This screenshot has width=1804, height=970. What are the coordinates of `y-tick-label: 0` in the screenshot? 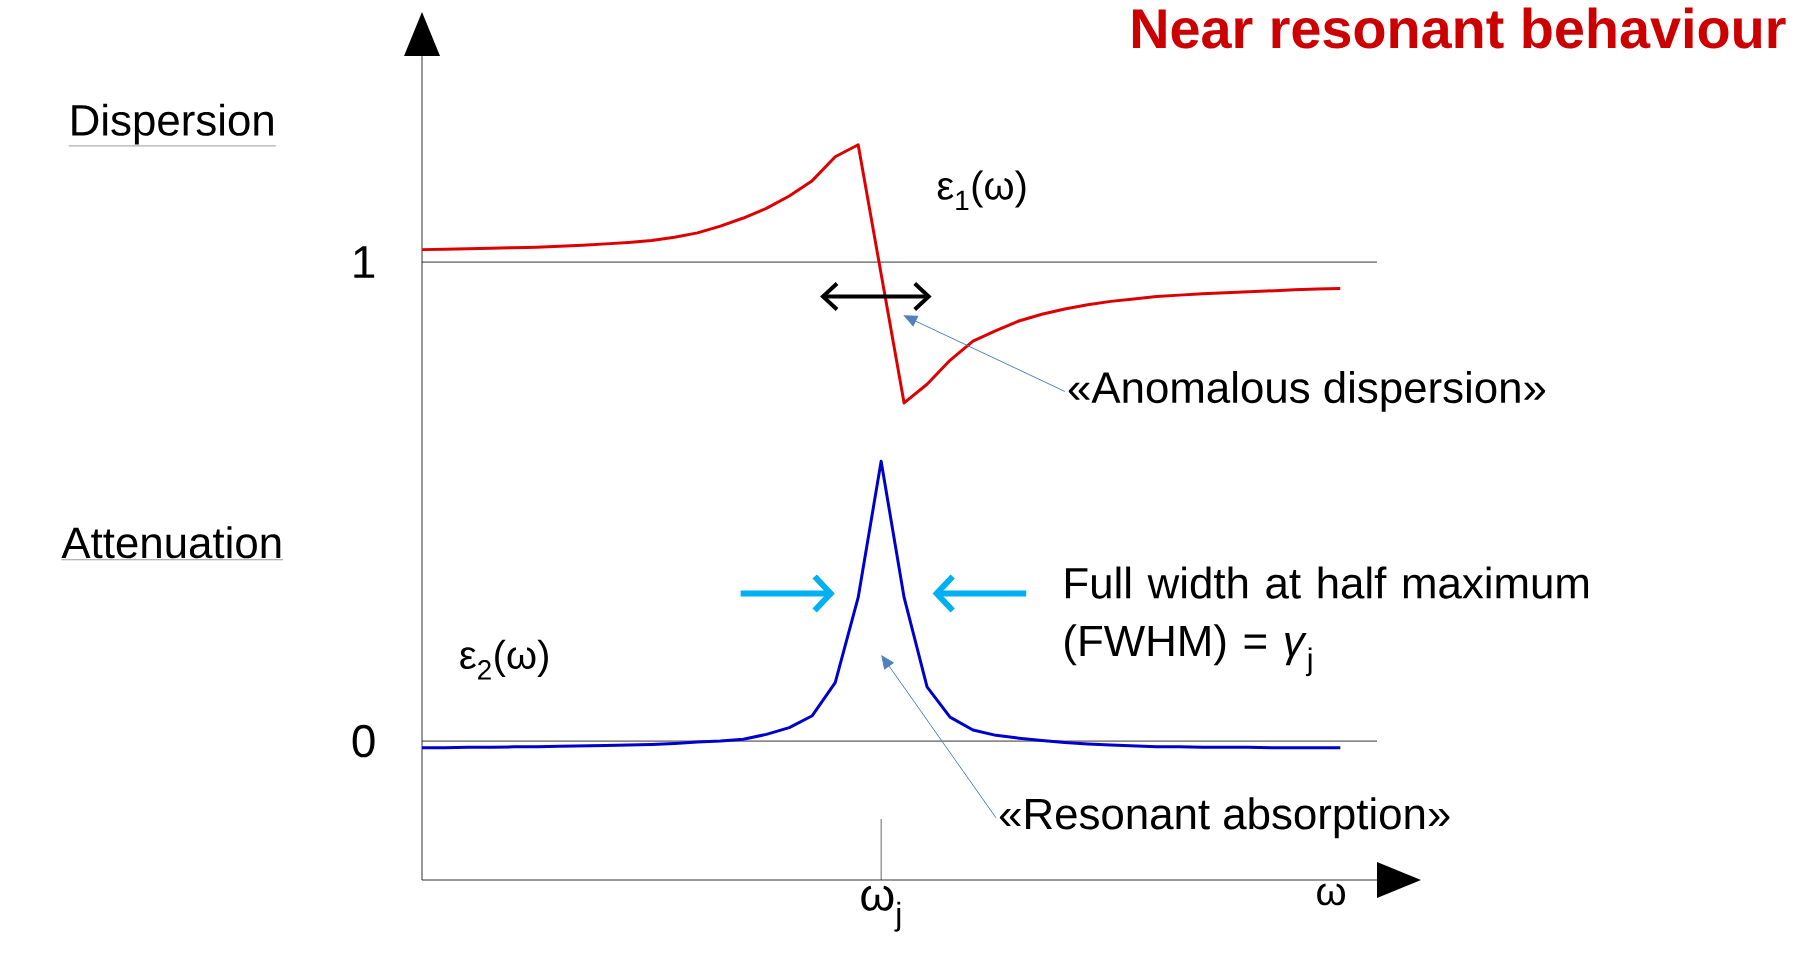 It's located at (363, 741).